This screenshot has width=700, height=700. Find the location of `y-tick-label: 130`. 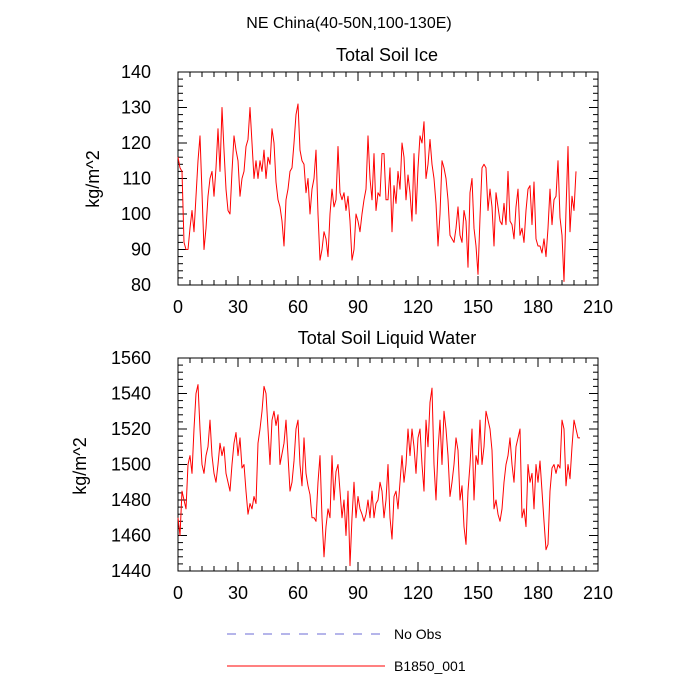

y-tick-label: 130 is located at coordinates (136, 108).